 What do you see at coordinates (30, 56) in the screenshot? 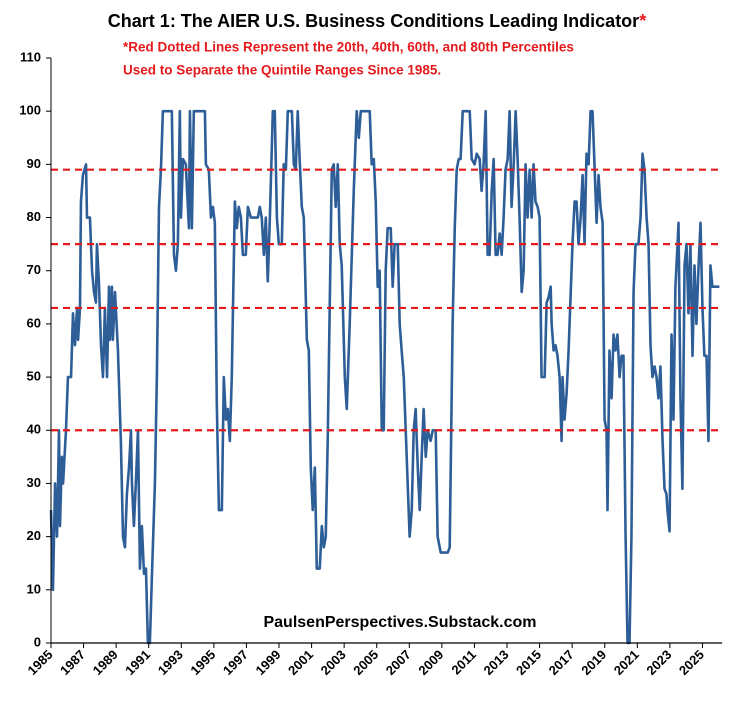
I see `y-tick-label: 110` at bounding box center [30, 56].